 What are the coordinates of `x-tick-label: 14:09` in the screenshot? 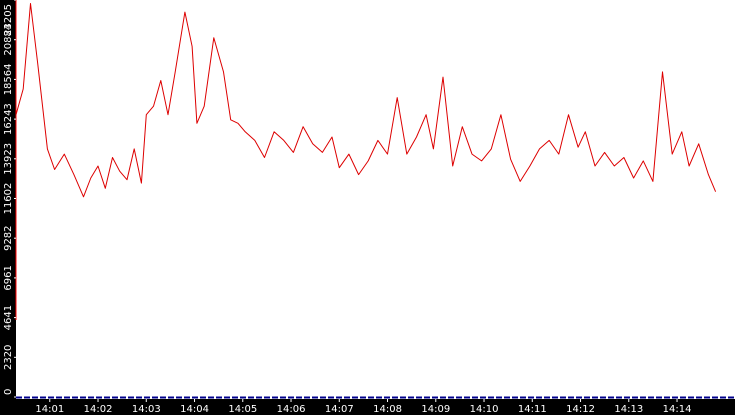 It's located at (435, 409).